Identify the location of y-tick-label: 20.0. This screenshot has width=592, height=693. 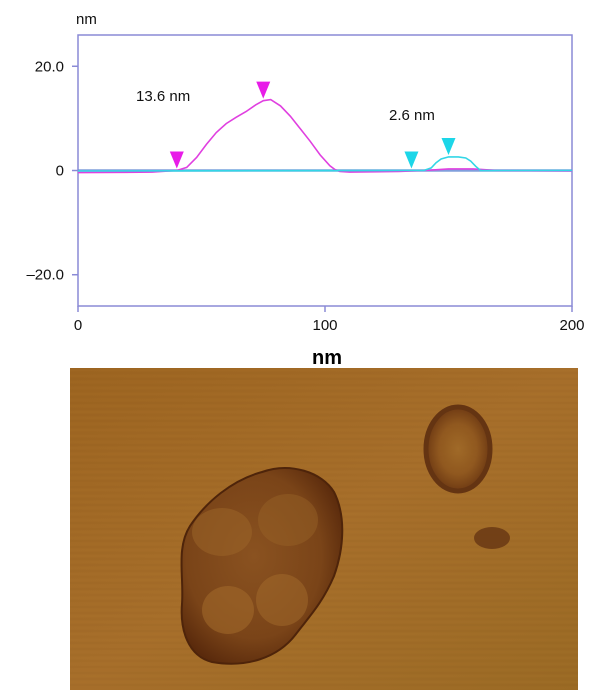
(49, 66).